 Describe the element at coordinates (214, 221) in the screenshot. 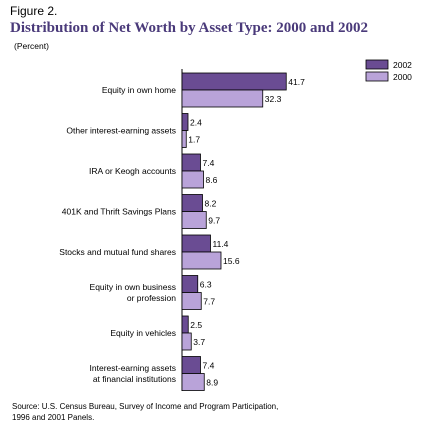

I see `data-label: 9.7` at that location.